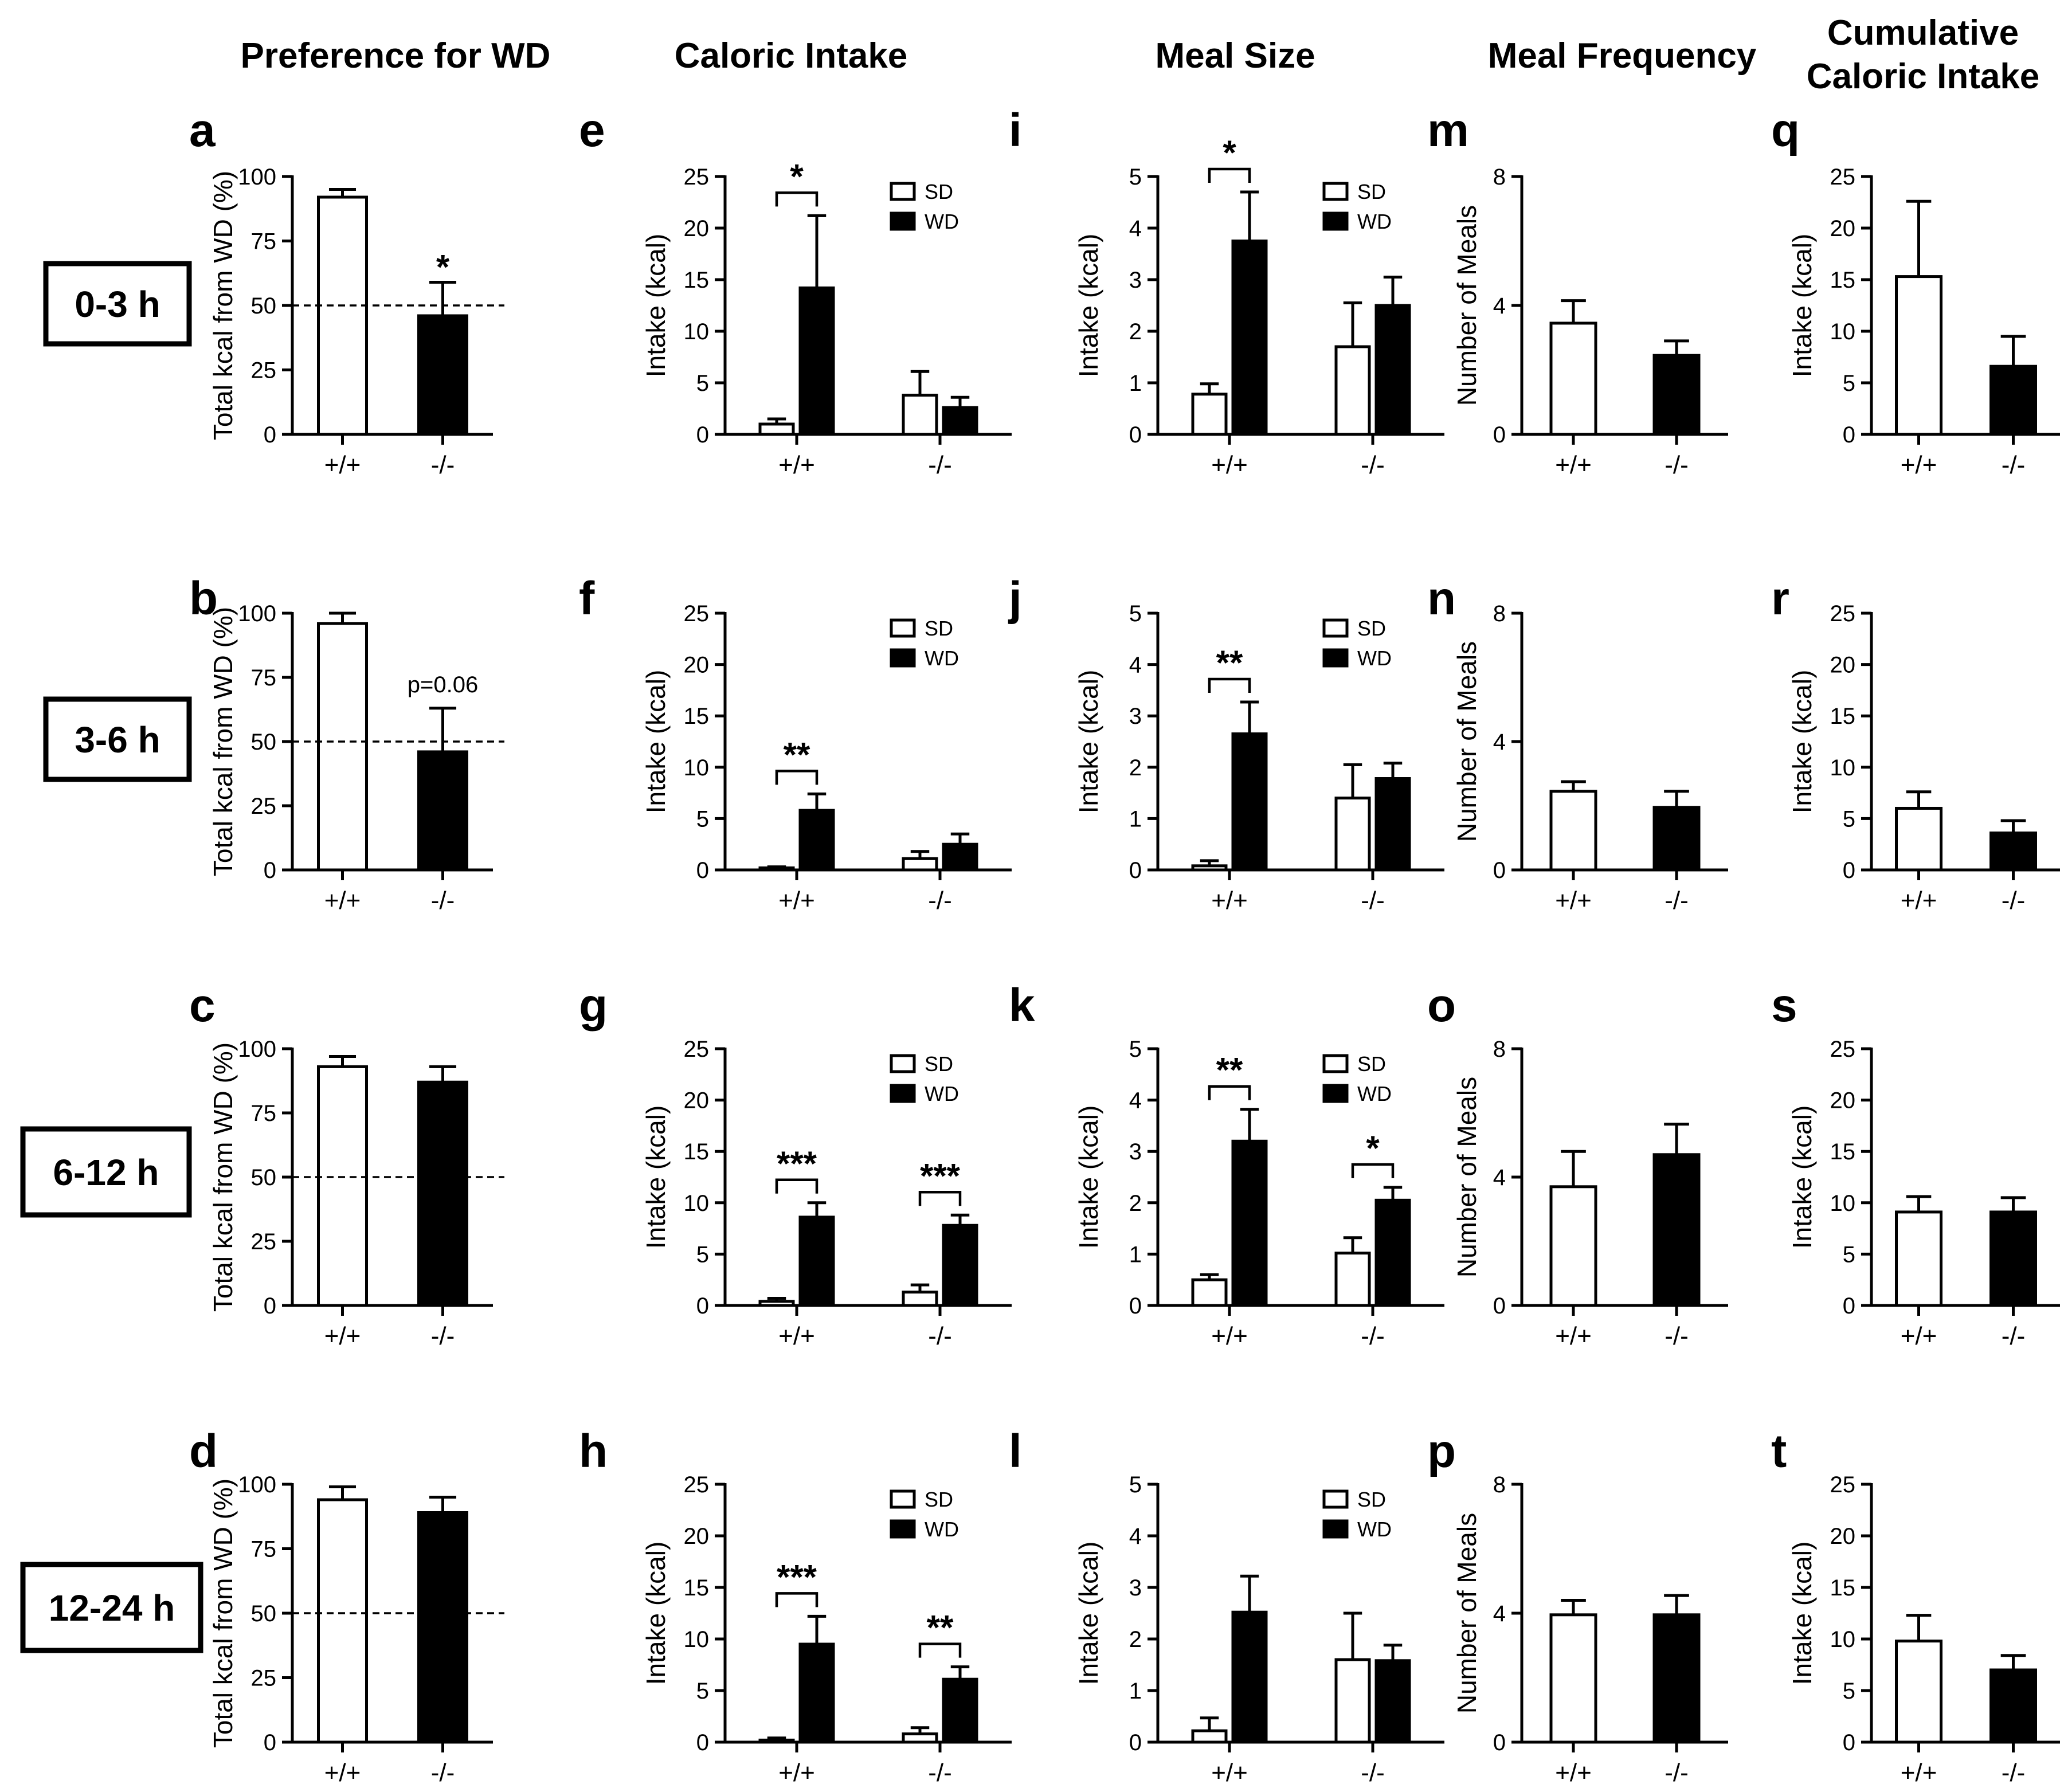 The width and height of the screenshot is (2060, 1792). Describe the element at coordinates (939, 628) in the screenshot. I see `legend-label-sd: SD` at that location.